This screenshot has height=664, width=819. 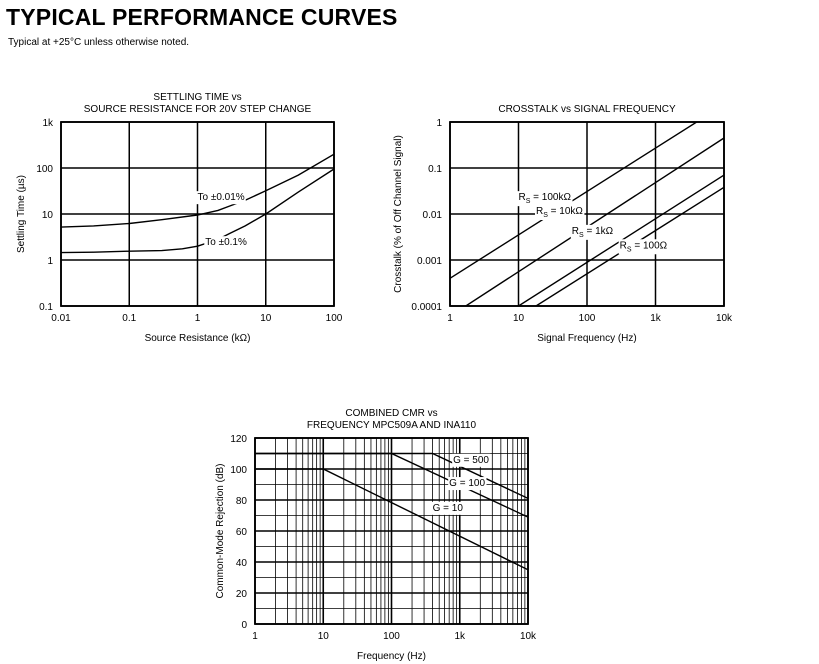 I want to click on series-group, so click(x=391, y=511).